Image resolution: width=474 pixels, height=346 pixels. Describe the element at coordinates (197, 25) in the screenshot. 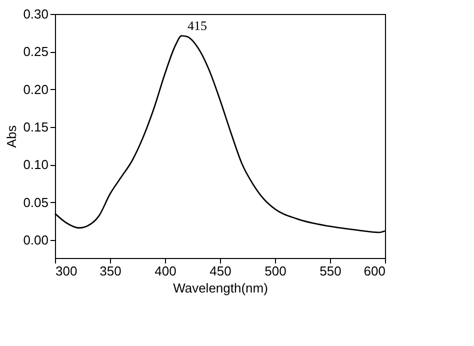

I see `annotation: 415` at that location.